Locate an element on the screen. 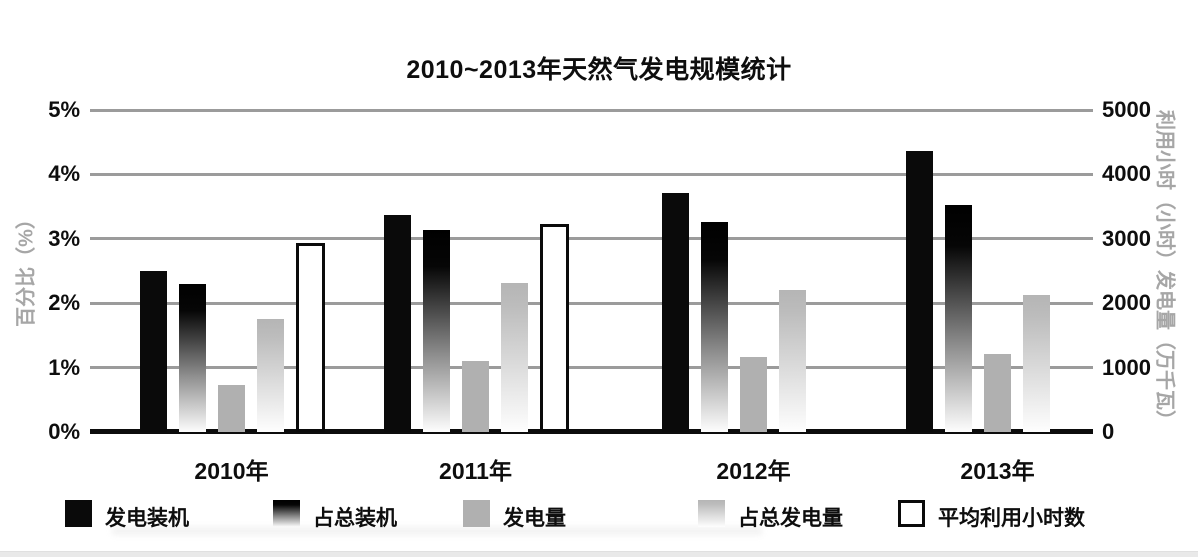  legend-swatch-solid-gray is located at coordinates (476, 513).